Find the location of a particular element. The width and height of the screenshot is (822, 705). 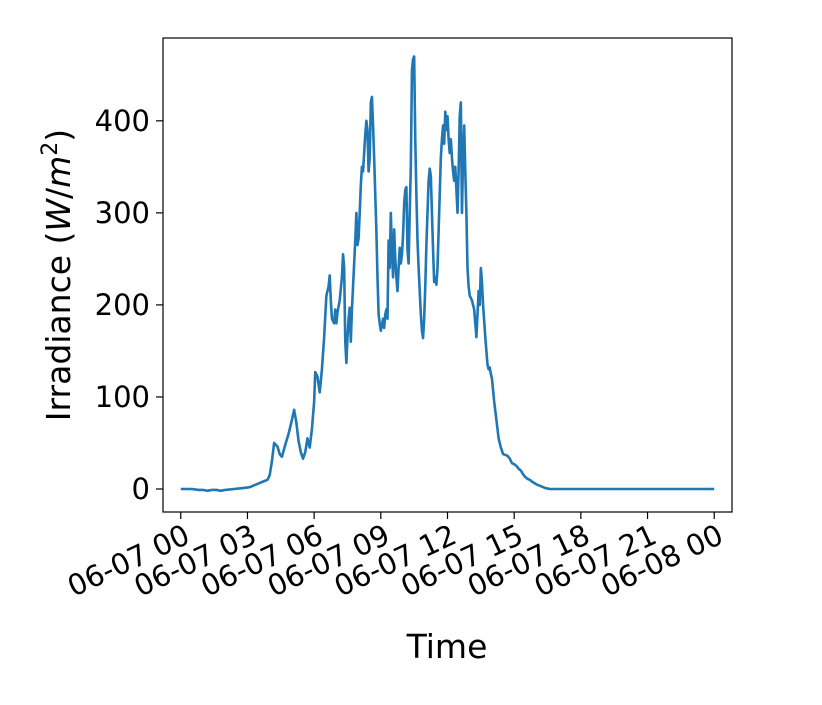

y-axis-title: Irradiance (W/m2) is located at coordinates (58, 275).